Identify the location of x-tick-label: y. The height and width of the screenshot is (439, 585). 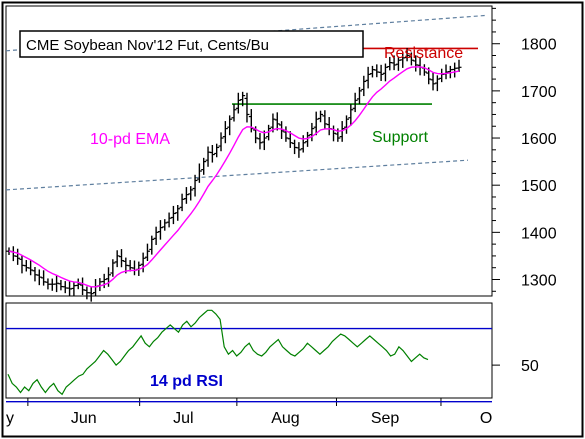
(10, 418).